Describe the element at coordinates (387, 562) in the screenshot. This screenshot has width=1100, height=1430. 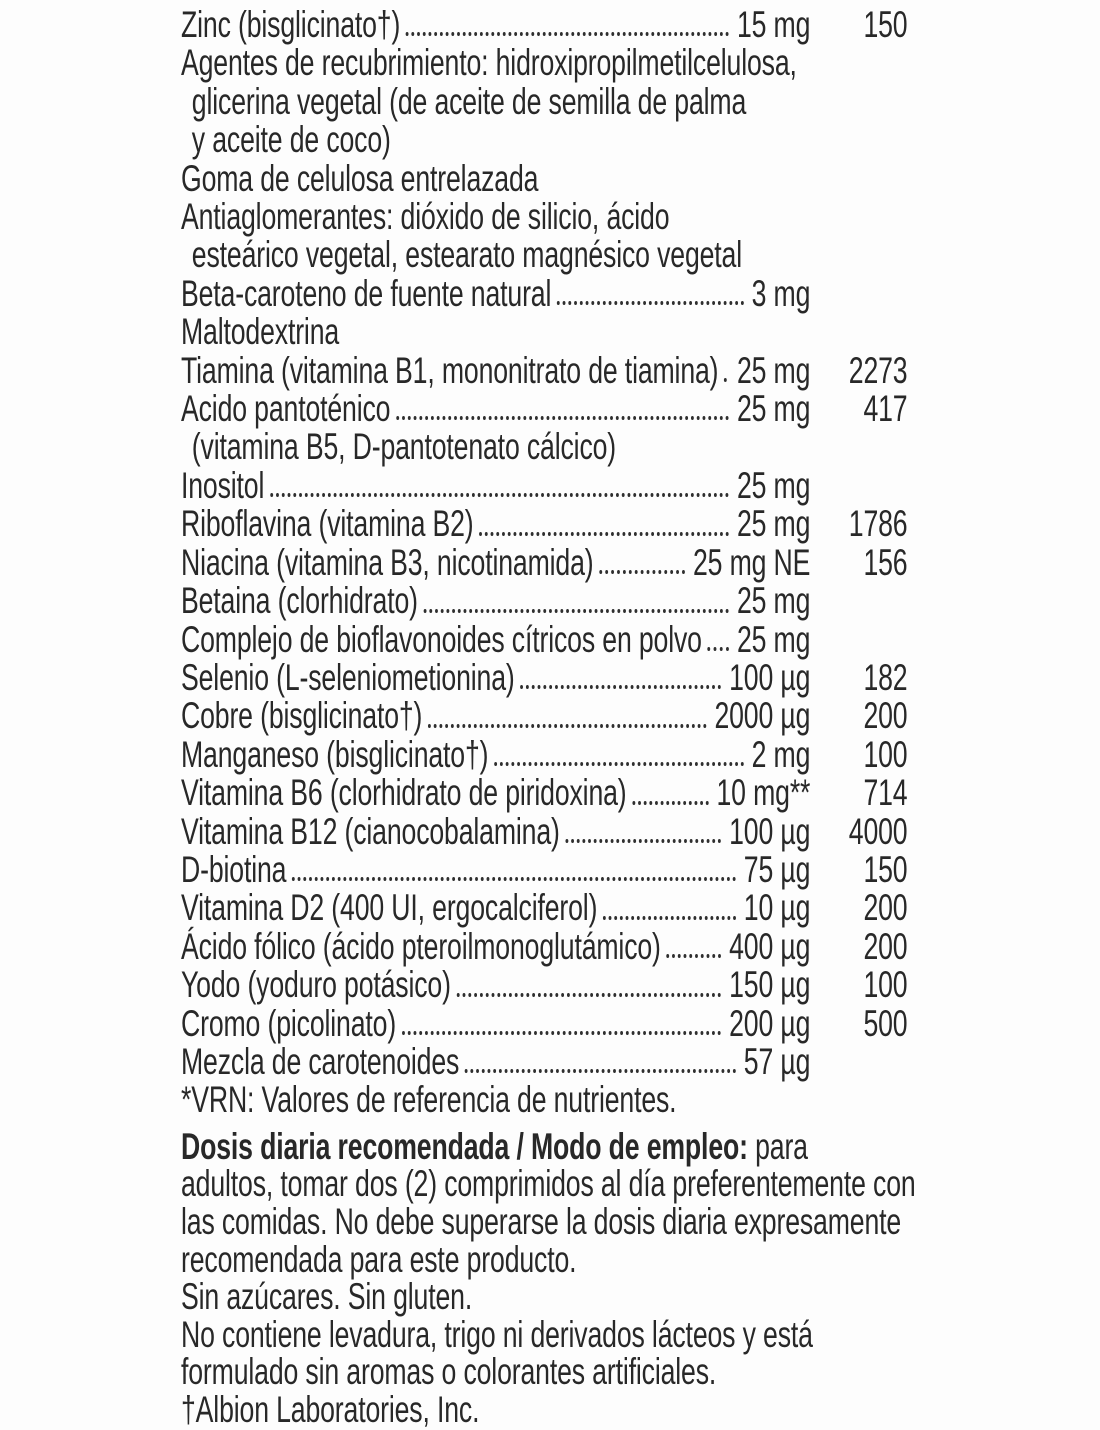
I see `ingredient-name: Niacina (vitamina B3, nicotinamida)` at that location.